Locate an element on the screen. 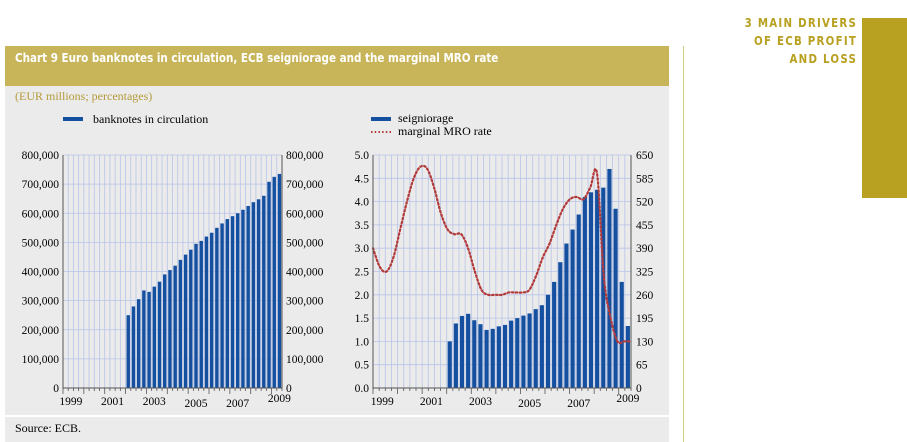  right-chart-y-right-tick-label: 130 is located at coordinates (645, 342).